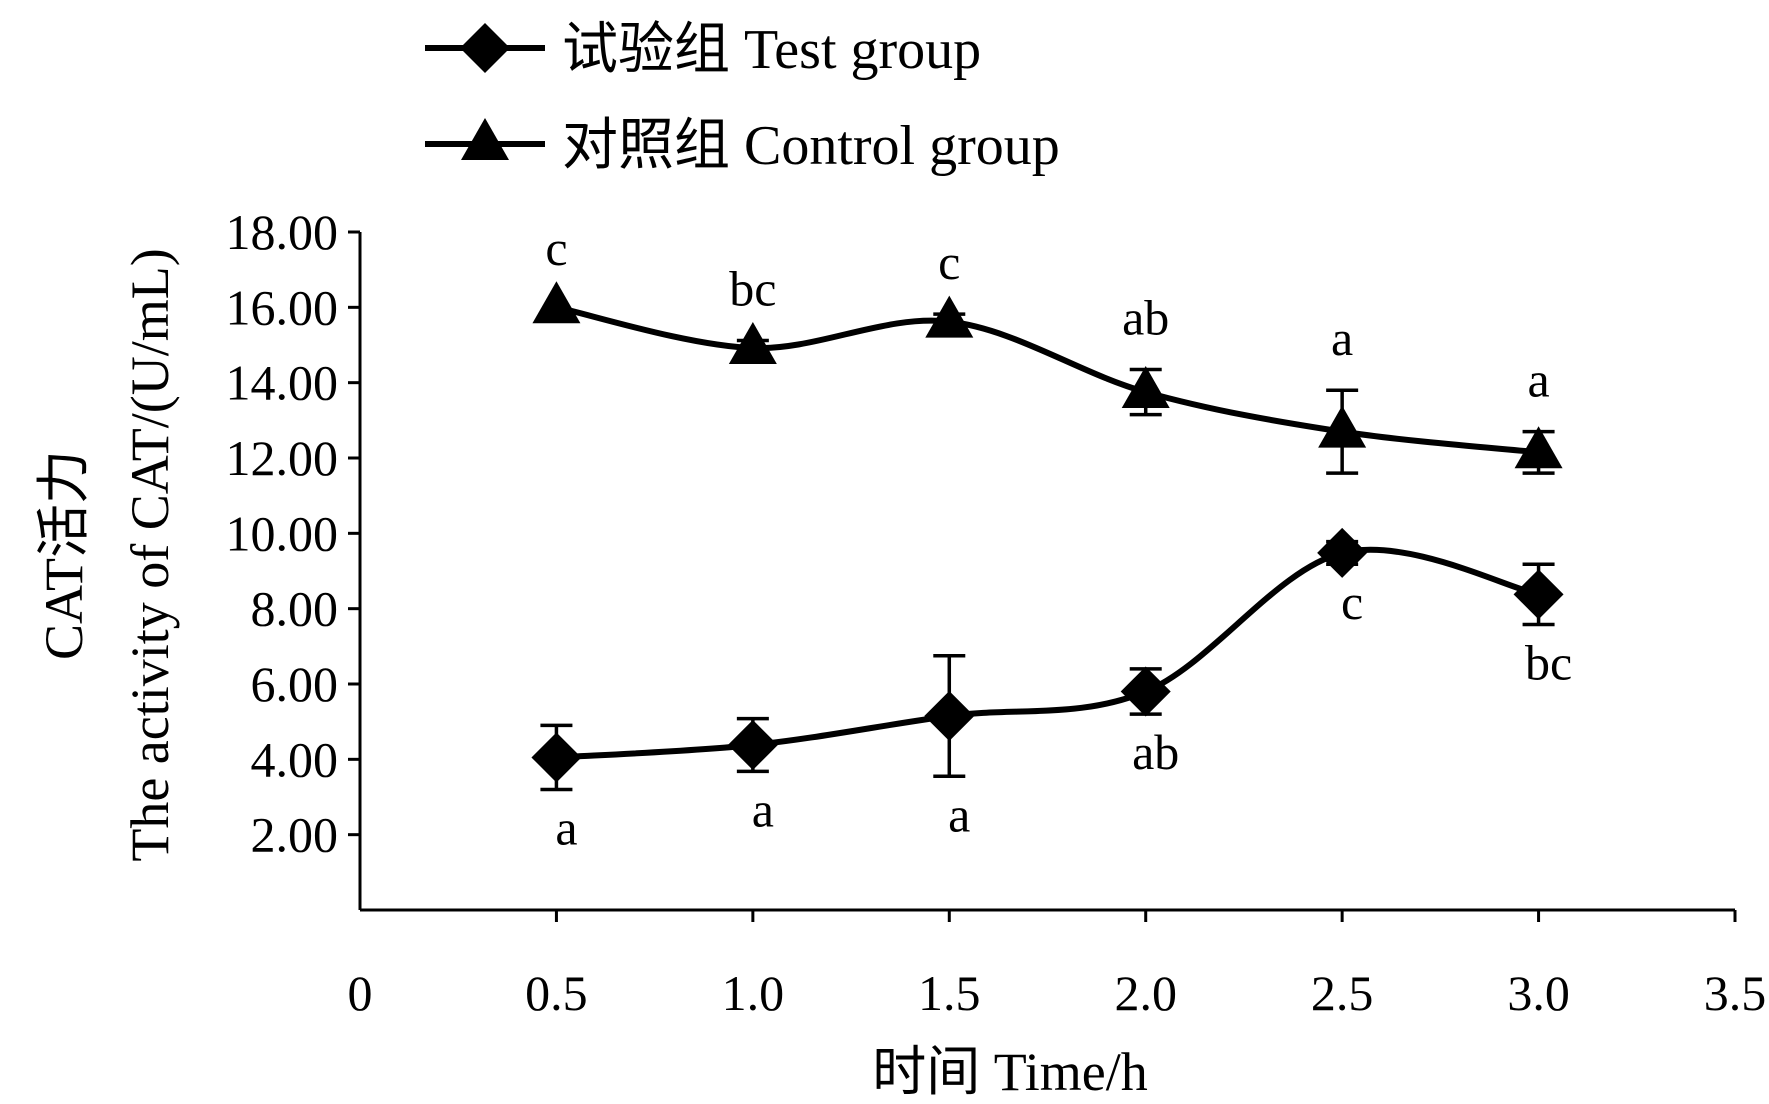  I want to click on series-test-group, so click(1047, 659).